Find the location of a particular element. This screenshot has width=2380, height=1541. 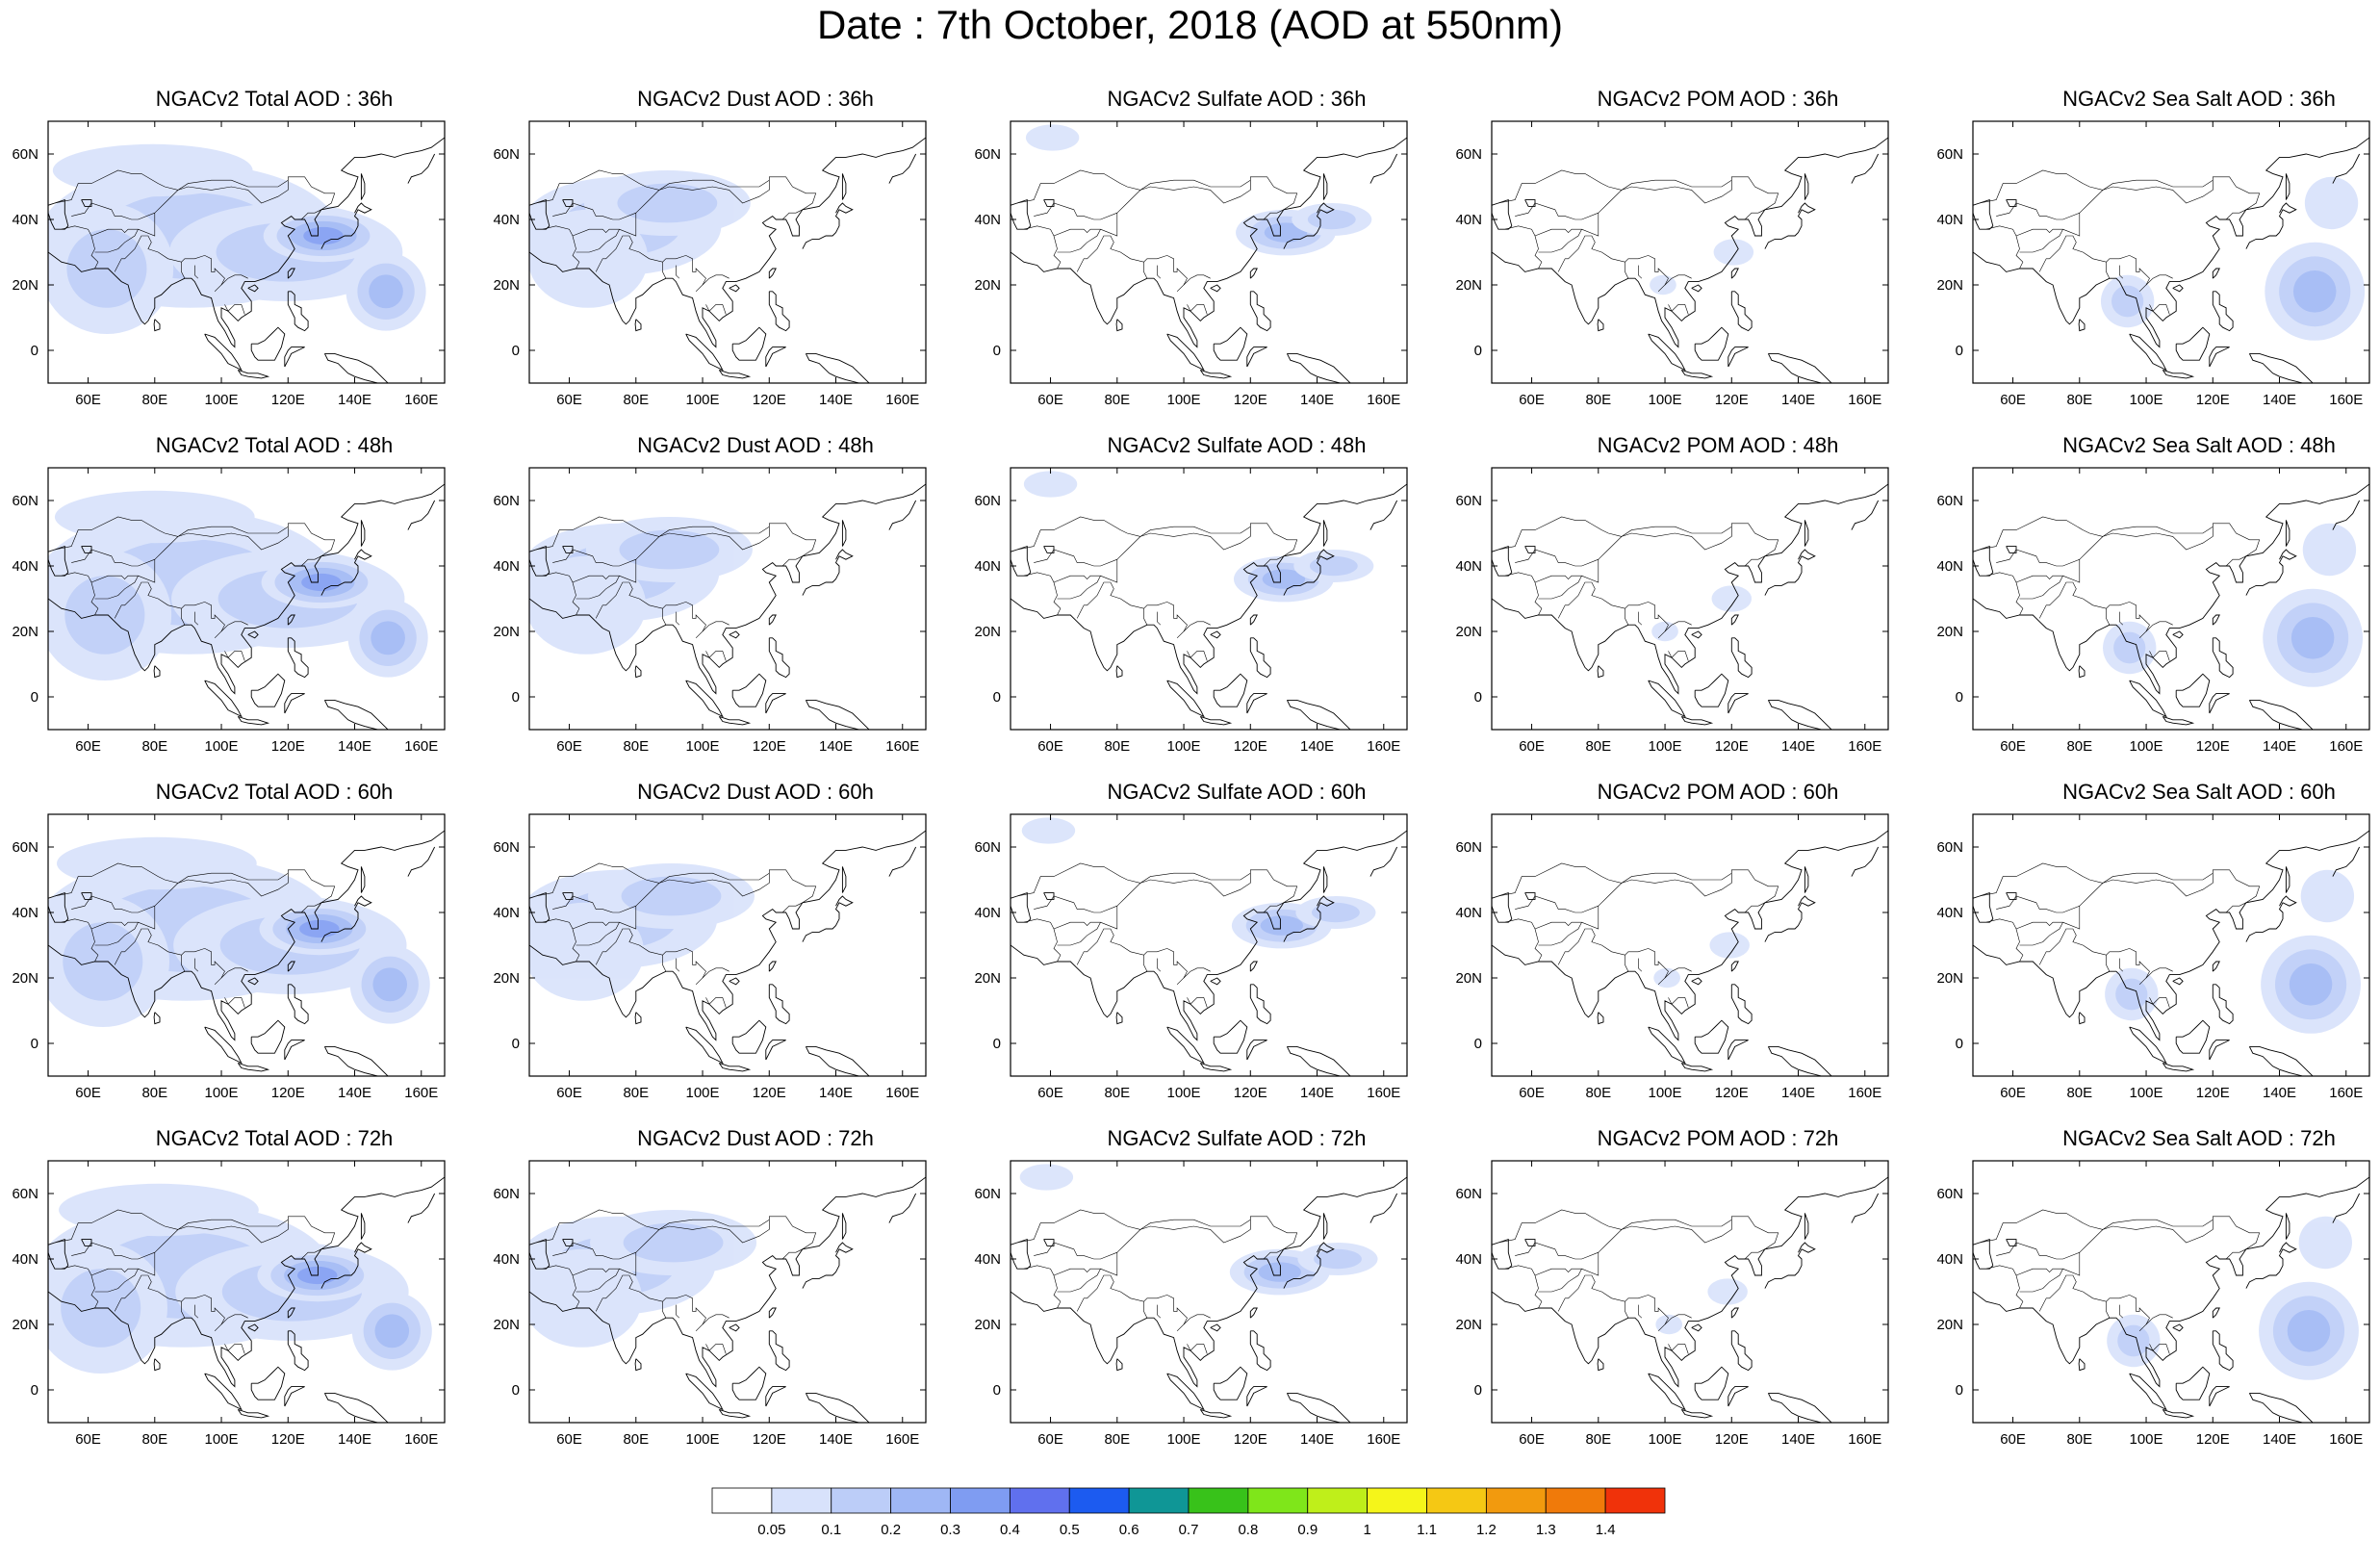

lon-tick-label: 160E is located at coordinates (2346, 1093).